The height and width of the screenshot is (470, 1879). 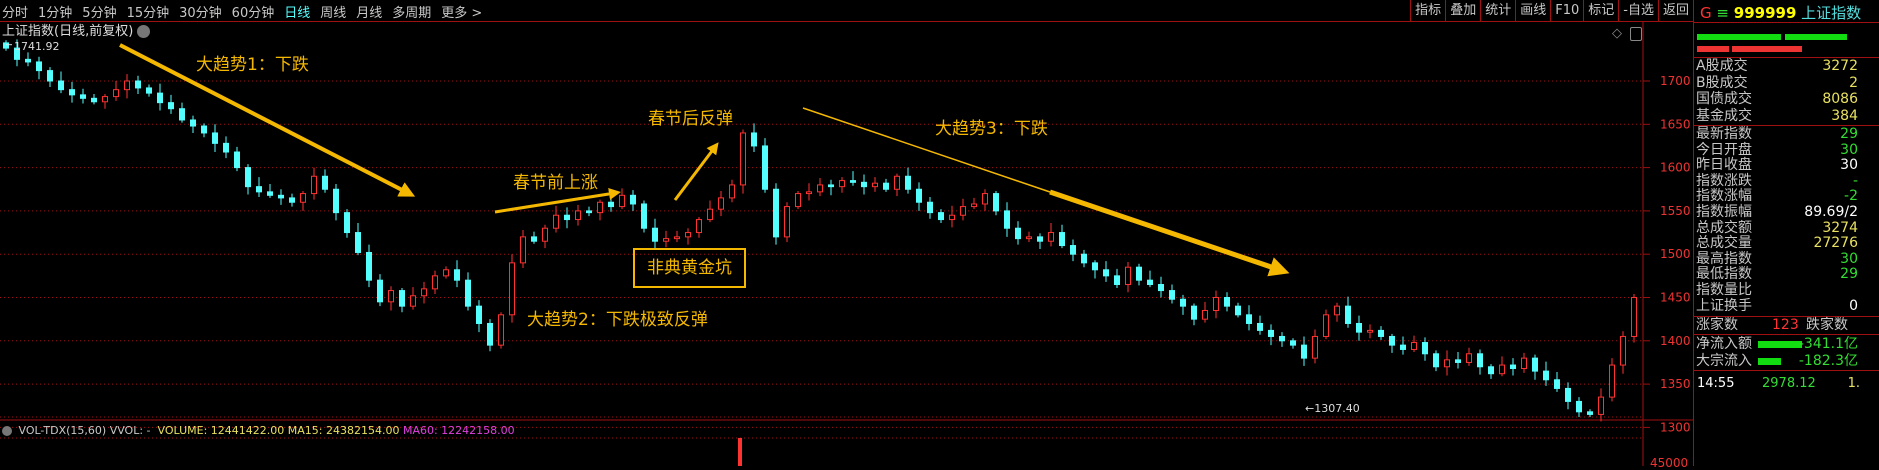 What do you see at coordinates (1777, 66) in the screenshot?
I see `quote-row: A股成交 3272` at bounding box center [1777, 66].